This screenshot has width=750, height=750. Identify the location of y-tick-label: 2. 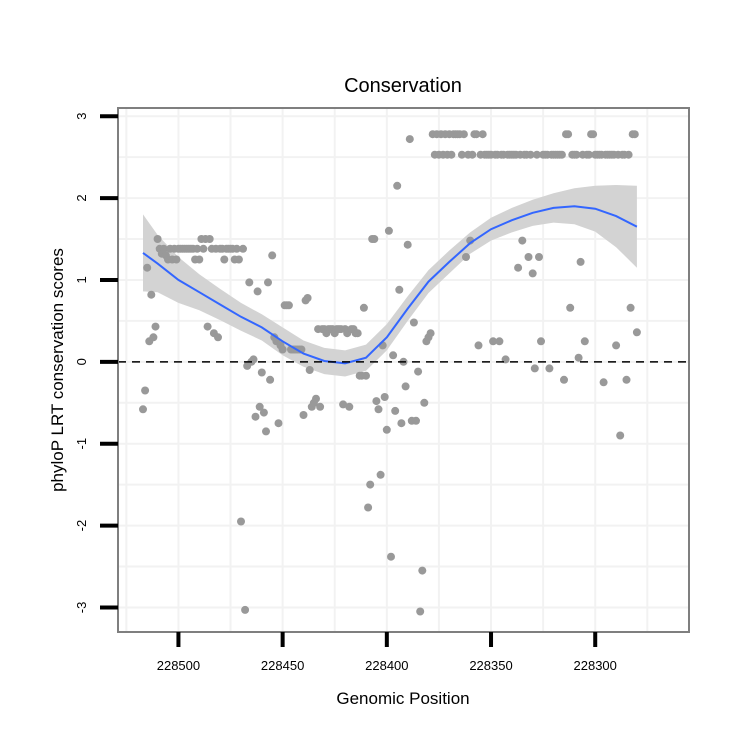
(81, 197).